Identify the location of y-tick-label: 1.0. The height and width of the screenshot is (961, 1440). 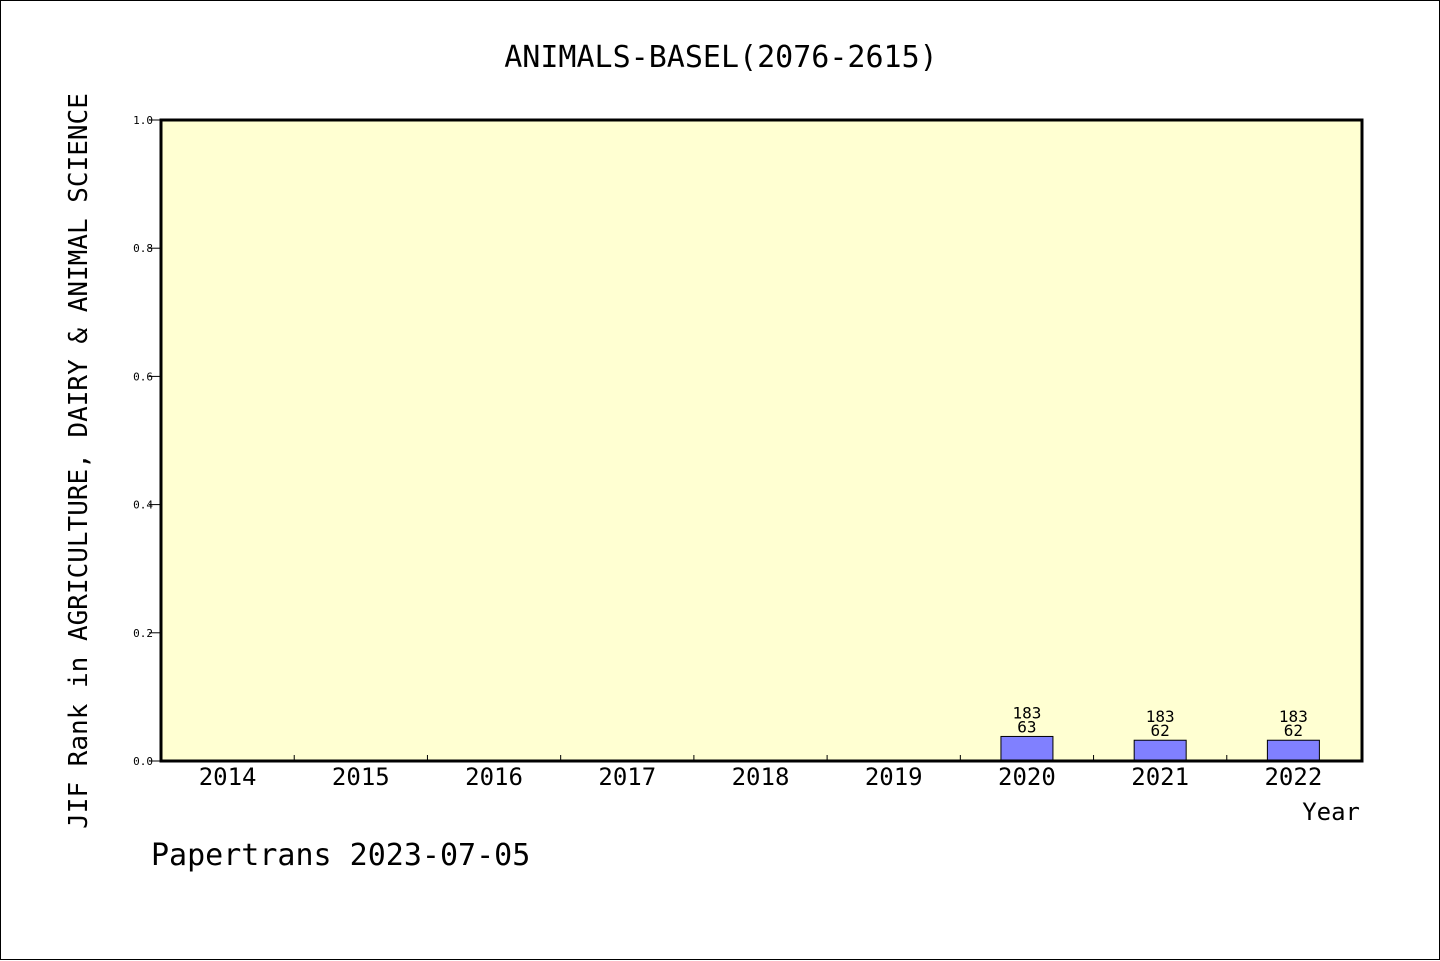
(143, 120).